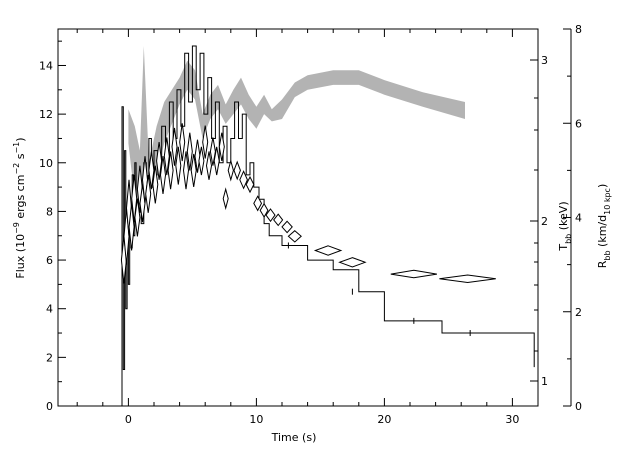 This screenshot has width=640, height=457. What do you see at coordinates (578, 218) in the screenshot?
I see `y-r-tick-label: 4` at bounding box center [578, 218].